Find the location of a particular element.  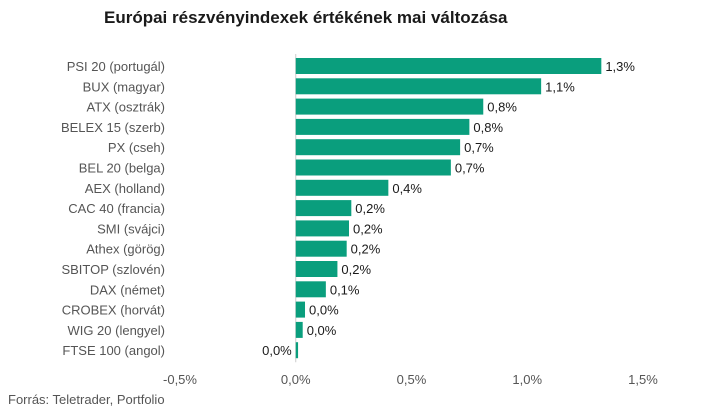

x-tick-label: 1,5% is located at coordinates (643, 379).